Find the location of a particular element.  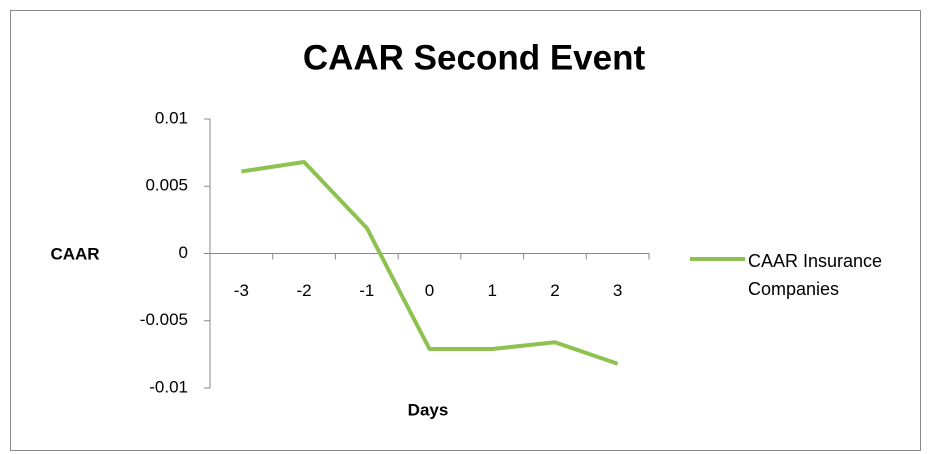

x-tick-label: -2 is located at coordinates (304, 290).